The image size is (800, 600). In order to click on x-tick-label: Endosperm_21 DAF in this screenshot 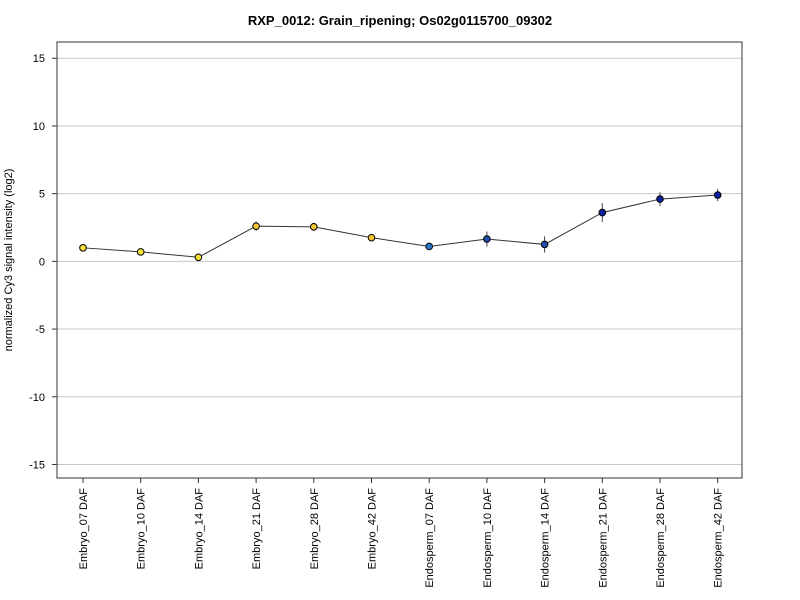, I will do `click(603, 538)`.